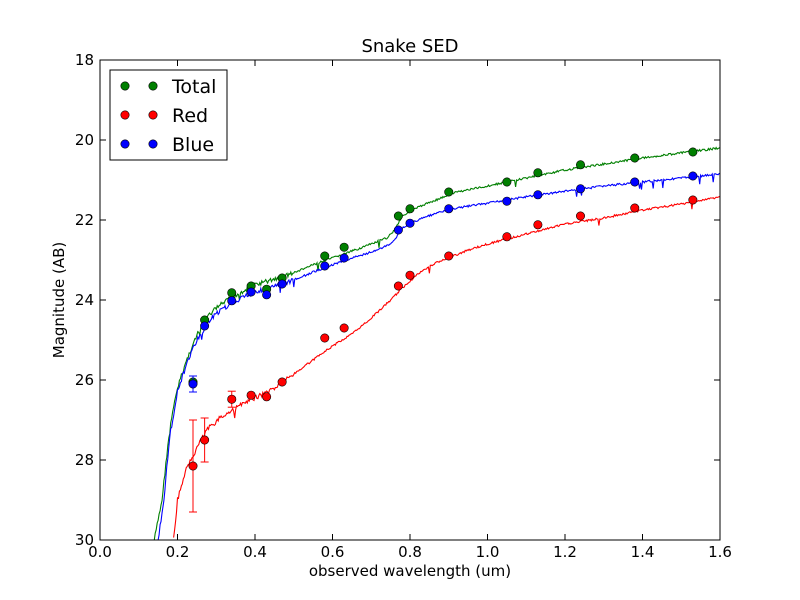 The image size is (800, 600). I want to click on x-tick-label: 1.4, so click(643, 552).